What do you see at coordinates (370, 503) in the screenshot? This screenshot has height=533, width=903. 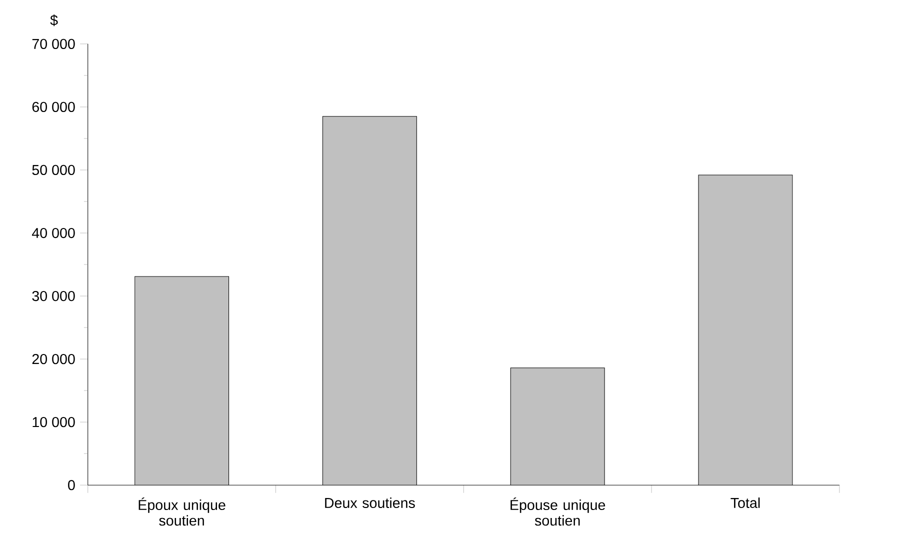 I see `x-tick-label: Deux soutiens` at bounding box center [370, 503].